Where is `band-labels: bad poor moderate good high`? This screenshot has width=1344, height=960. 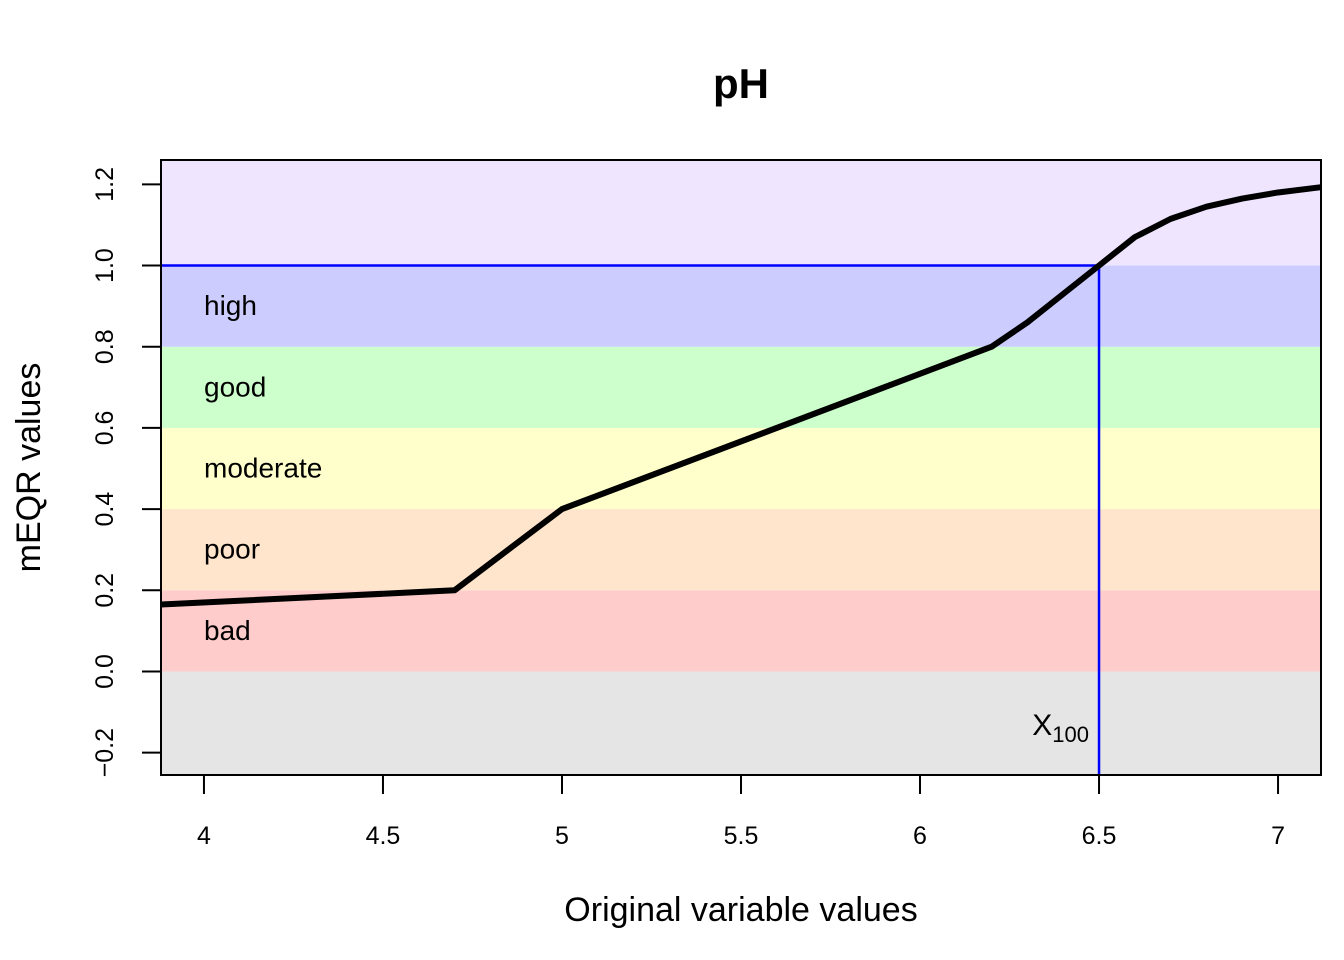
band-labels: bad poor moderate good high is located at coordinates (263, 468).